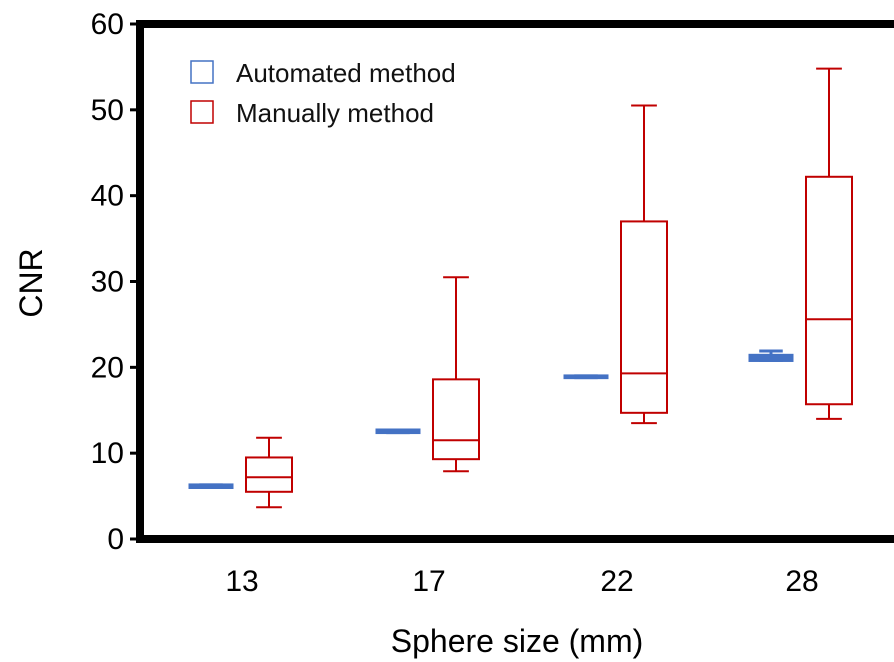  I want to click on y-axis-title: CNR, so click(31, 282).